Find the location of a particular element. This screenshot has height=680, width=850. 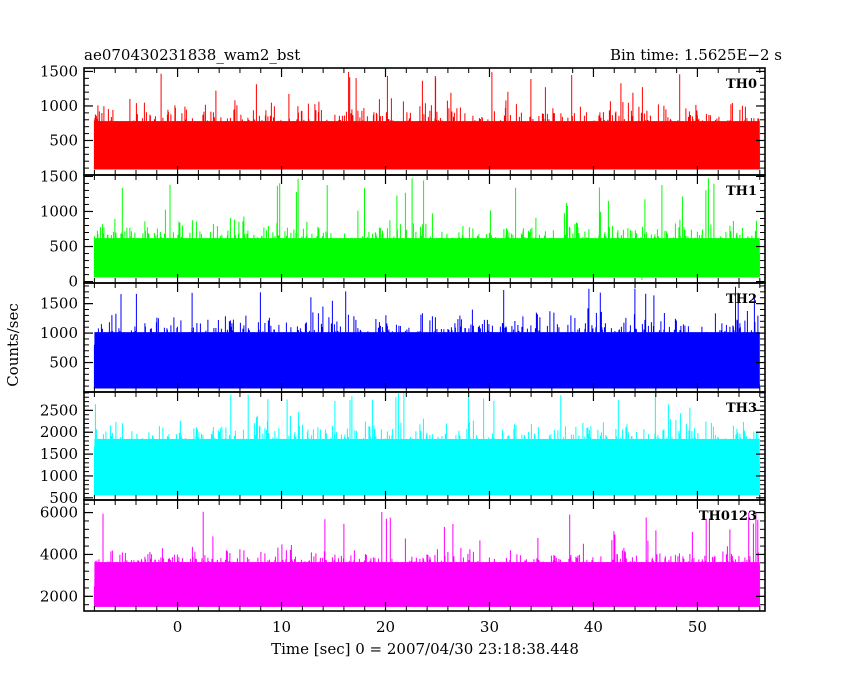

panel-th3-series-line is located at coordinates (426, 444).